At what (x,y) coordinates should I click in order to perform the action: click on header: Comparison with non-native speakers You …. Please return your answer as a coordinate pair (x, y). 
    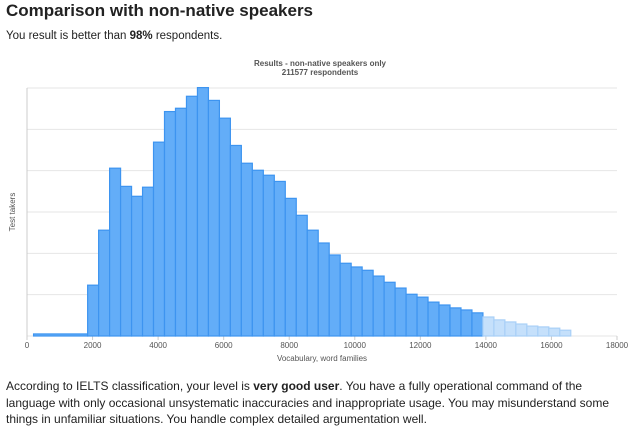
    Looking at the image, I should click on (159, 21).